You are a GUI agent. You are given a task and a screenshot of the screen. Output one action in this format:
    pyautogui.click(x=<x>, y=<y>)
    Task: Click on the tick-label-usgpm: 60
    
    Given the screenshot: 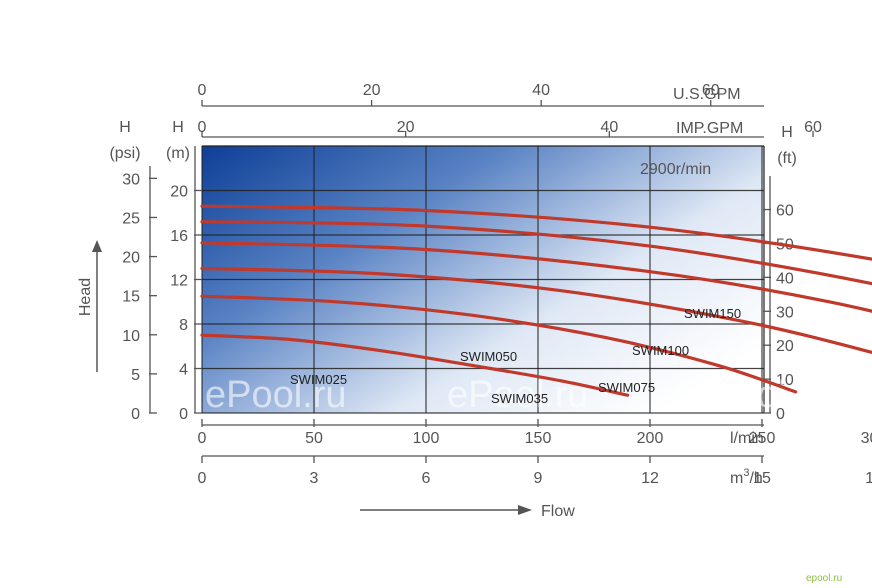 What is the action you would take?
    pyautogui.click(x=711, y=90)
    